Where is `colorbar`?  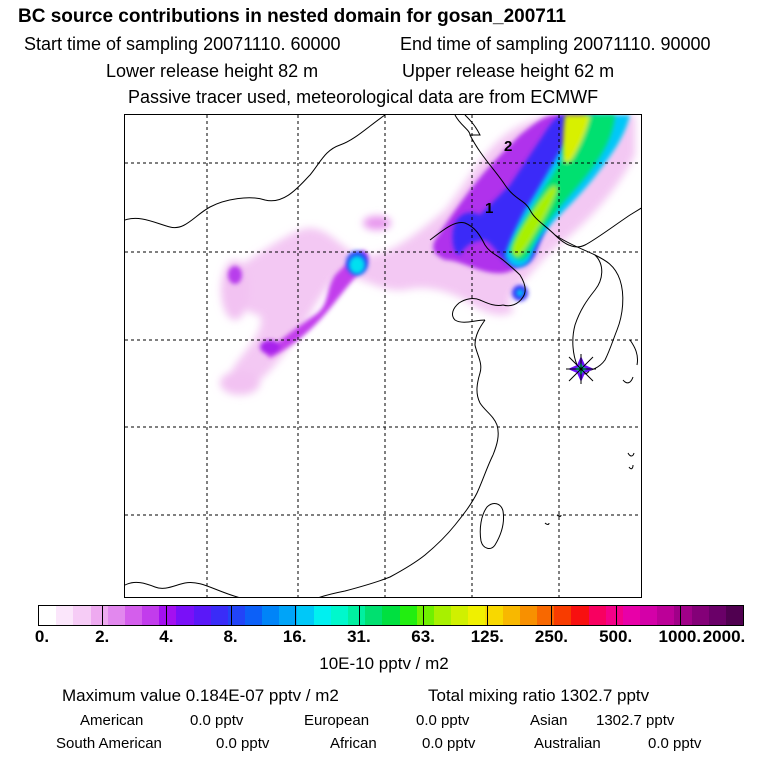 colorbar is located at coordinates (391, 615).